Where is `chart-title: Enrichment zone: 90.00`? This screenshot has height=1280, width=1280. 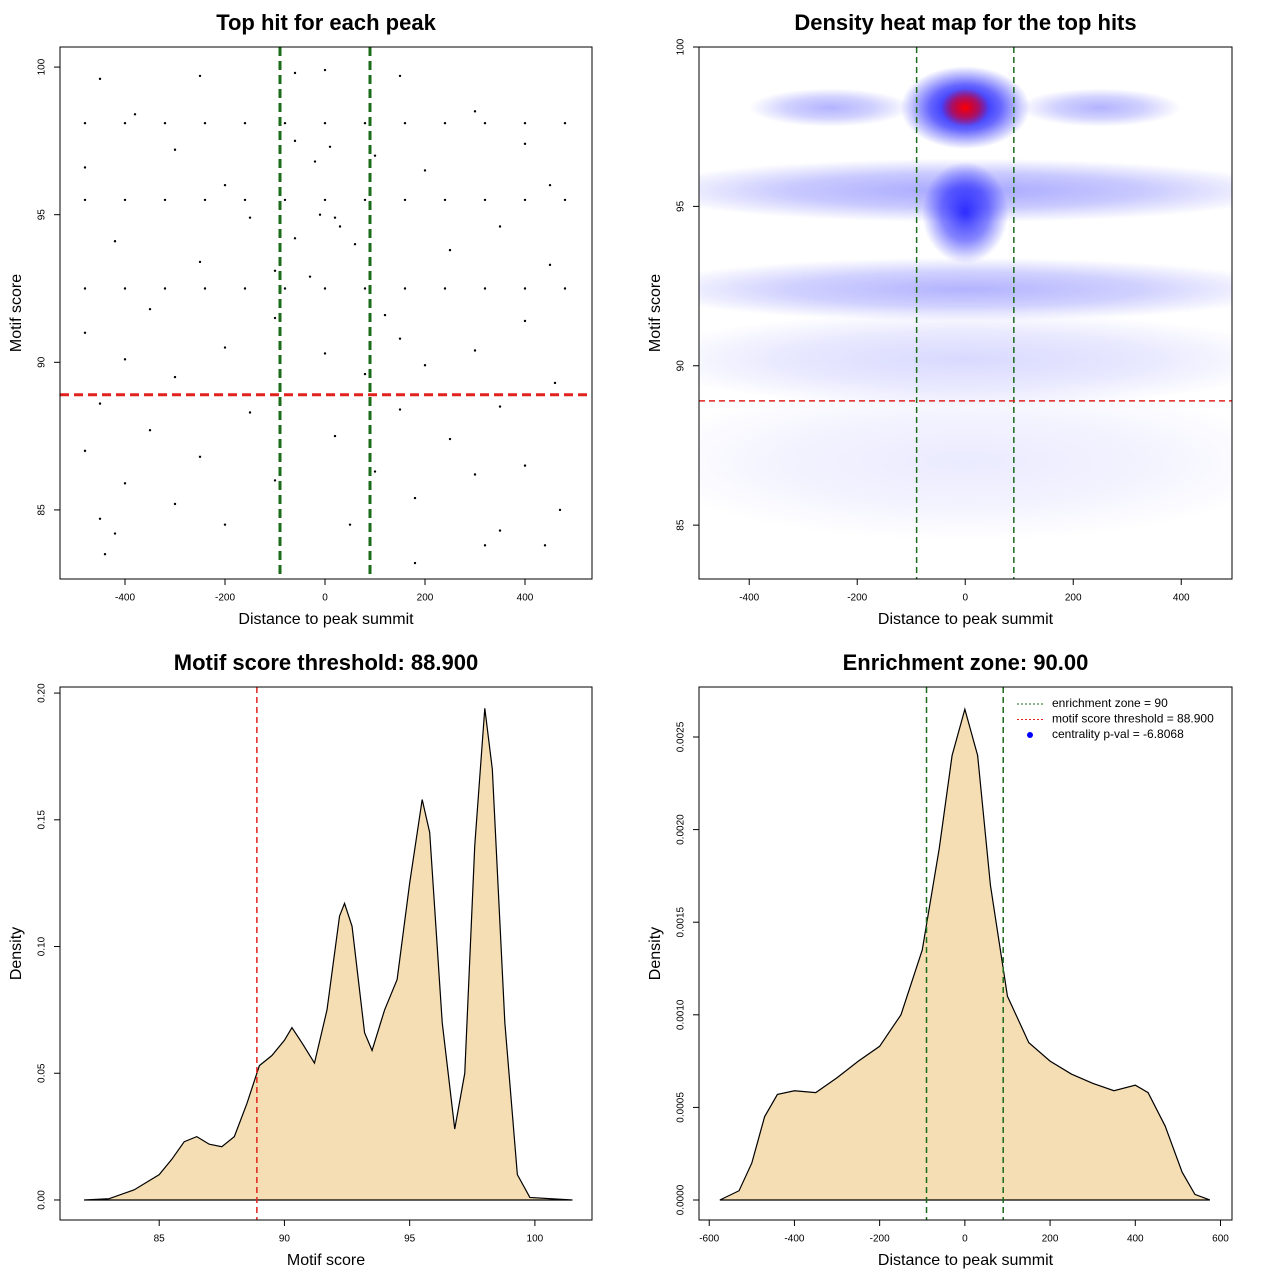 chart-title: Enrichment zone: 90.00 is located at coordinates (966, 662).